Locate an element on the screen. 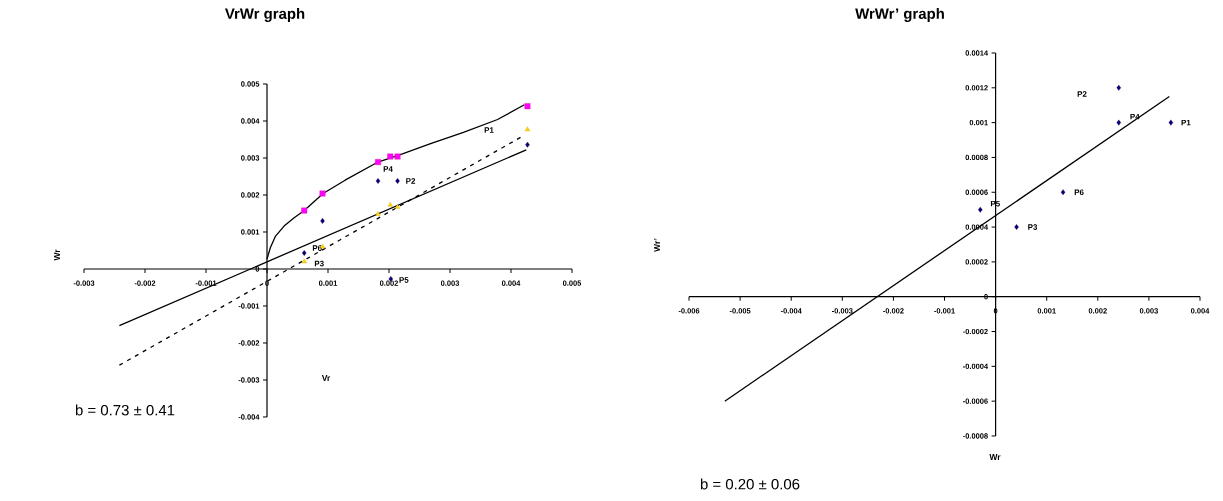 The image size is (1223, 501). annotation: b = 0.73 ± 0.41 is located at coordinates (125, 410).